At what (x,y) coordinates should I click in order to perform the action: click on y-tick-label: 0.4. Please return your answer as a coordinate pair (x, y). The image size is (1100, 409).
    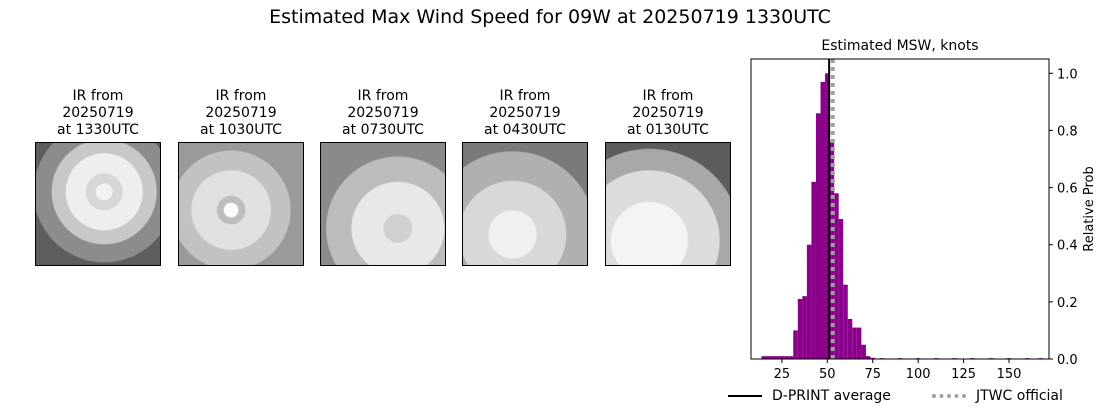
    Looking at the image, I should click on (1067, 246).